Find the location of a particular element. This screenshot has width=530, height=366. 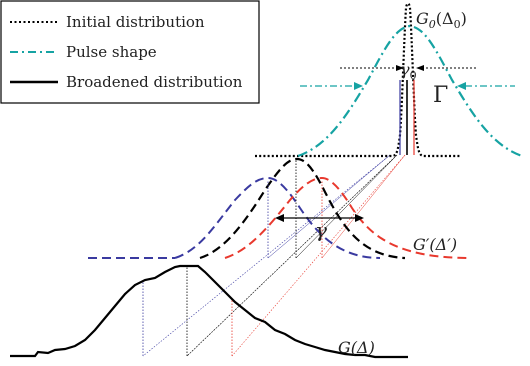

big-gamma-left-arrowhead is located at coordinates (358, 86).